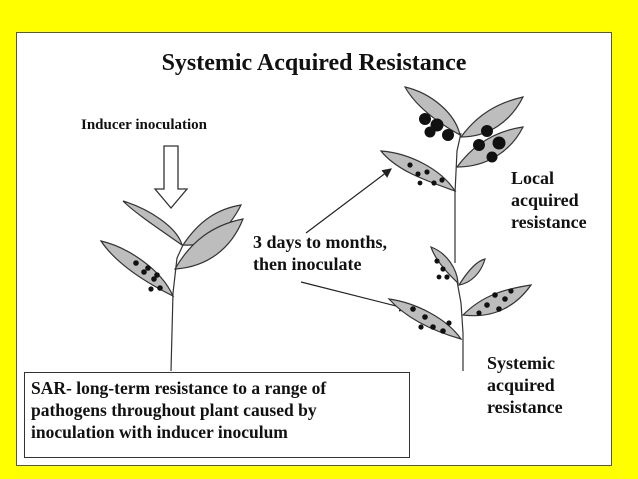  I want to click on lesions-lower, so click(462, 296).